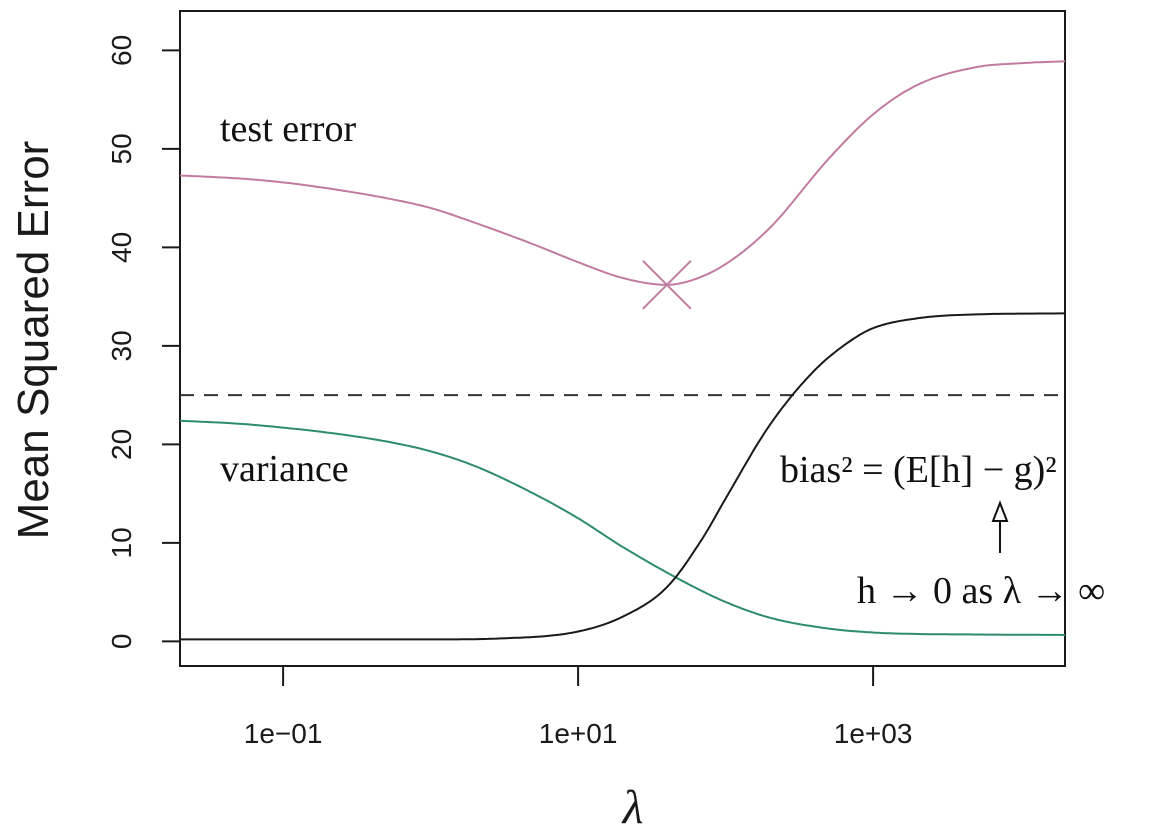 This screenshot has height=840, width=1158. What do you see at coordinates (981, 591) in the screenshot?
I see `limit-note-label: h → 0 as λ → ∞` at bounding box center [981, 591].